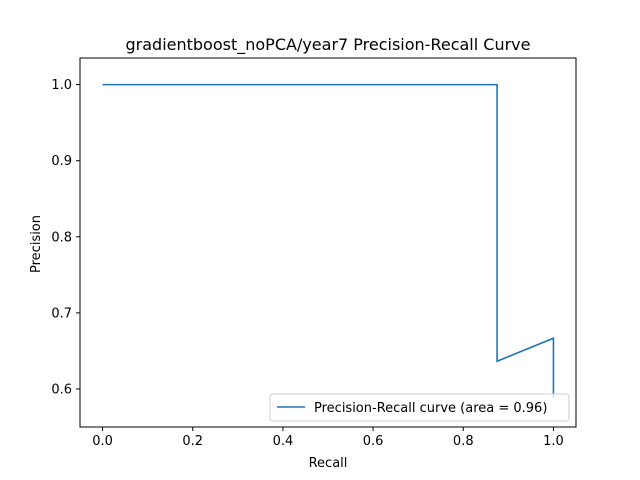 This screenshot has width=640, height=480. Describe the element at coordinates (463, 441) in the screenshot. I see `x-tick-label: 0.8` at that location.